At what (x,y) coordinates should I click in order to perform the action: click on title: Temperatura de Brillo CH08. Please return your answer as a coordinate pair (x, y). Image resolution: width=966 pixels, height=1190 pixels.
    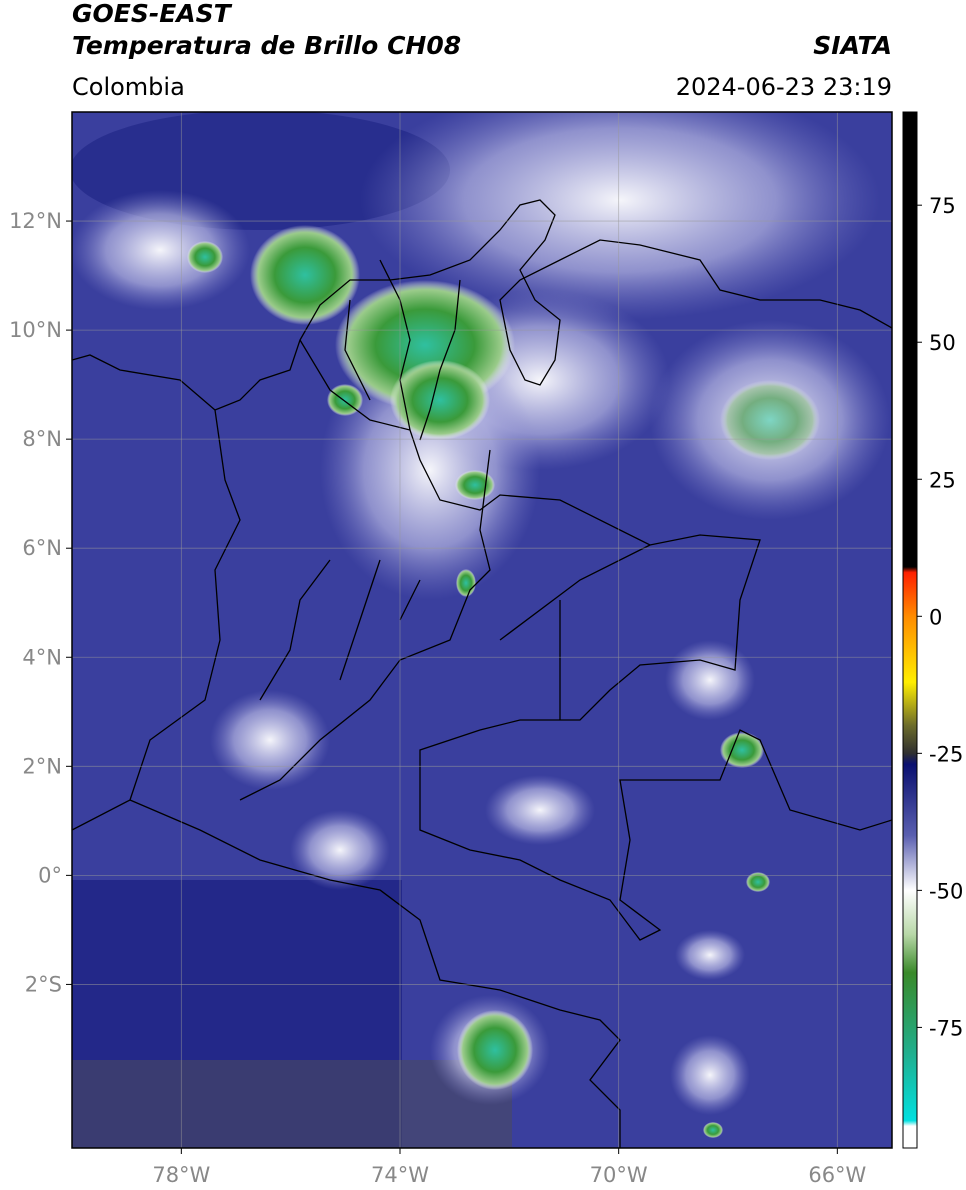
    Looking at the image, I should click on (266, 45).